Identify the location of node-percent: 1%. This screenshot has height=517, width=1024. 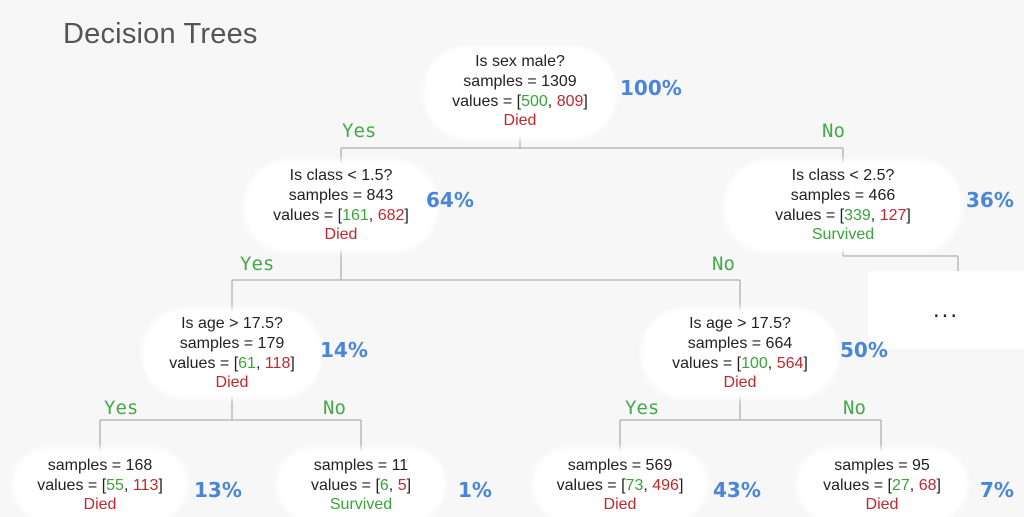
(475, 490).